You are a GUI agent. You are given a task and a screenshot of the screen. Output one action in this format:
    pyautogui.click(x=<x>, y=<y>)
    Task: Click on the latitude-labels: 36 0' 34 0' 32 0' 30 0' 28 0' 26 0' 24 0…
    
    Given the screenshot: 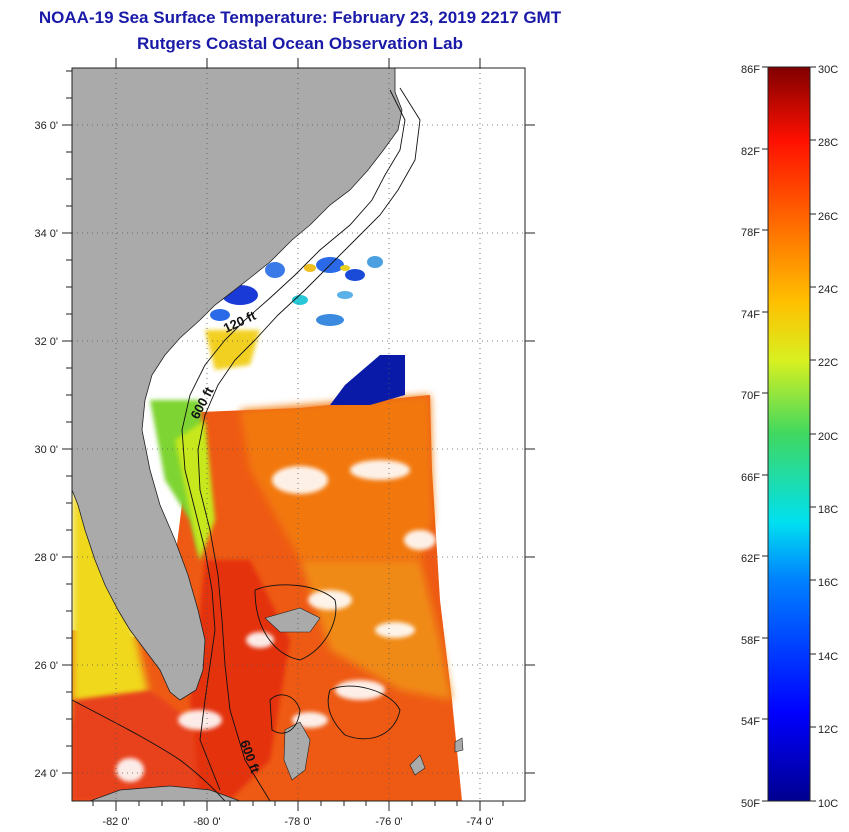 What is the action you would take?
    pyautogui.click(x=46, y=450)
    